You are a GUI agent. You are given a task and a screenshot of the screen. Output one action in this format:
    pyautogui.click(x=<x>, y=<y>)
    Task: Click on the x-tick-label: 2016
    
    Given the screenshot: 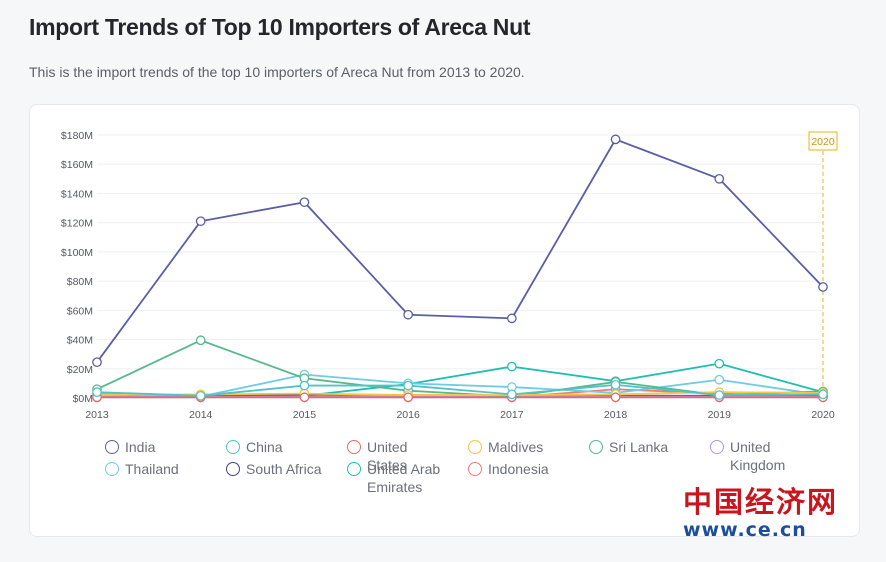 What is the action you would take?
    pyautogui.click(x=408, y=415)
    